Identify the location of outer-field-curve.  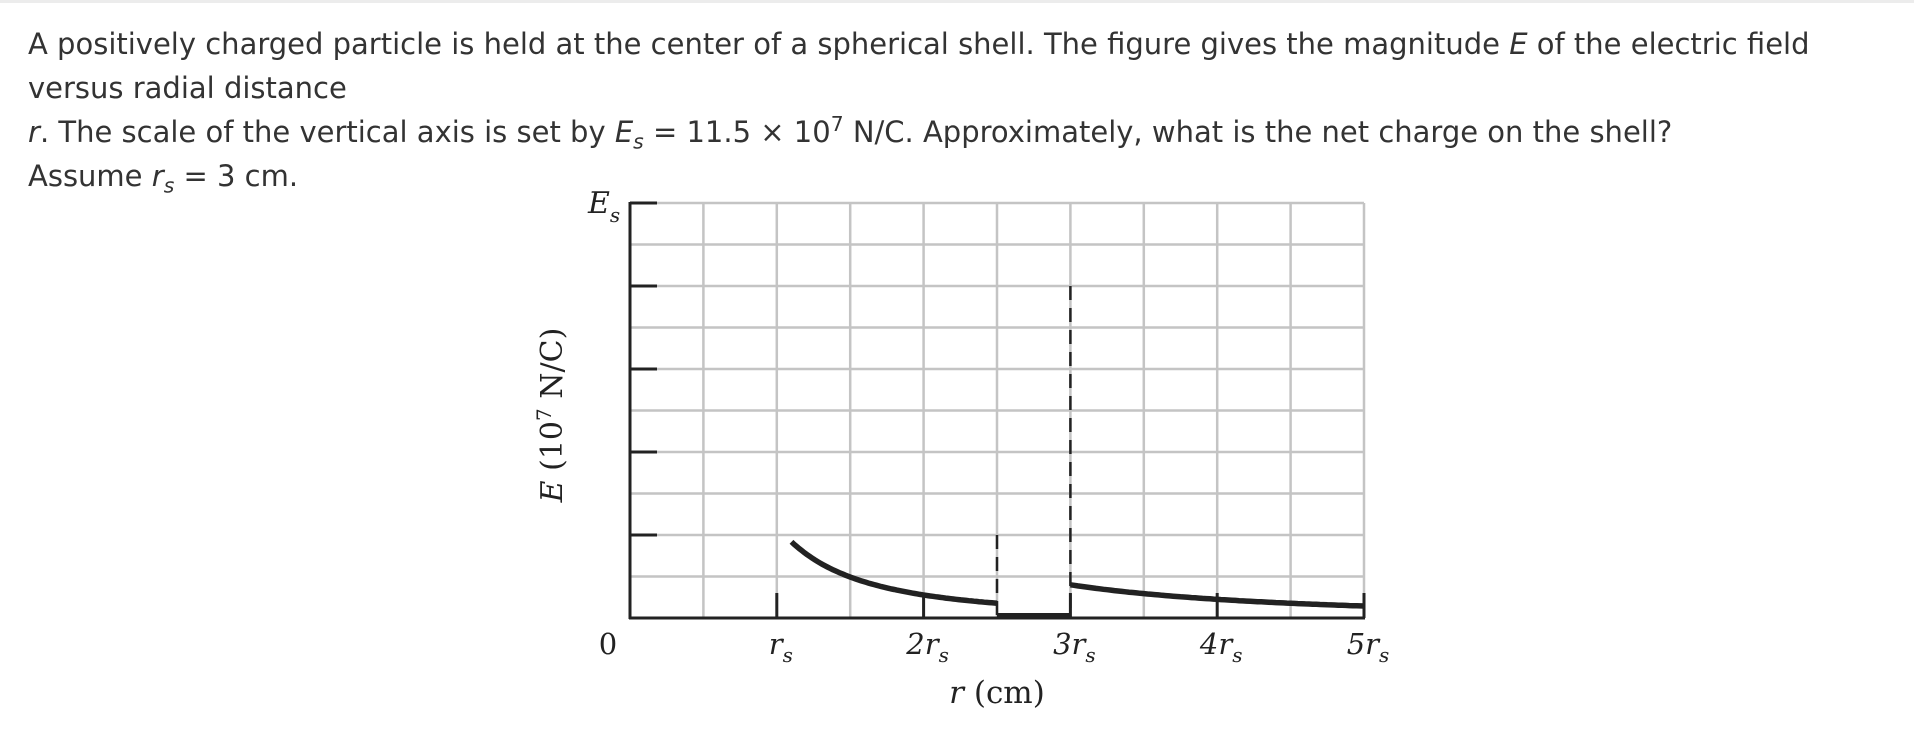
(1217, 595).